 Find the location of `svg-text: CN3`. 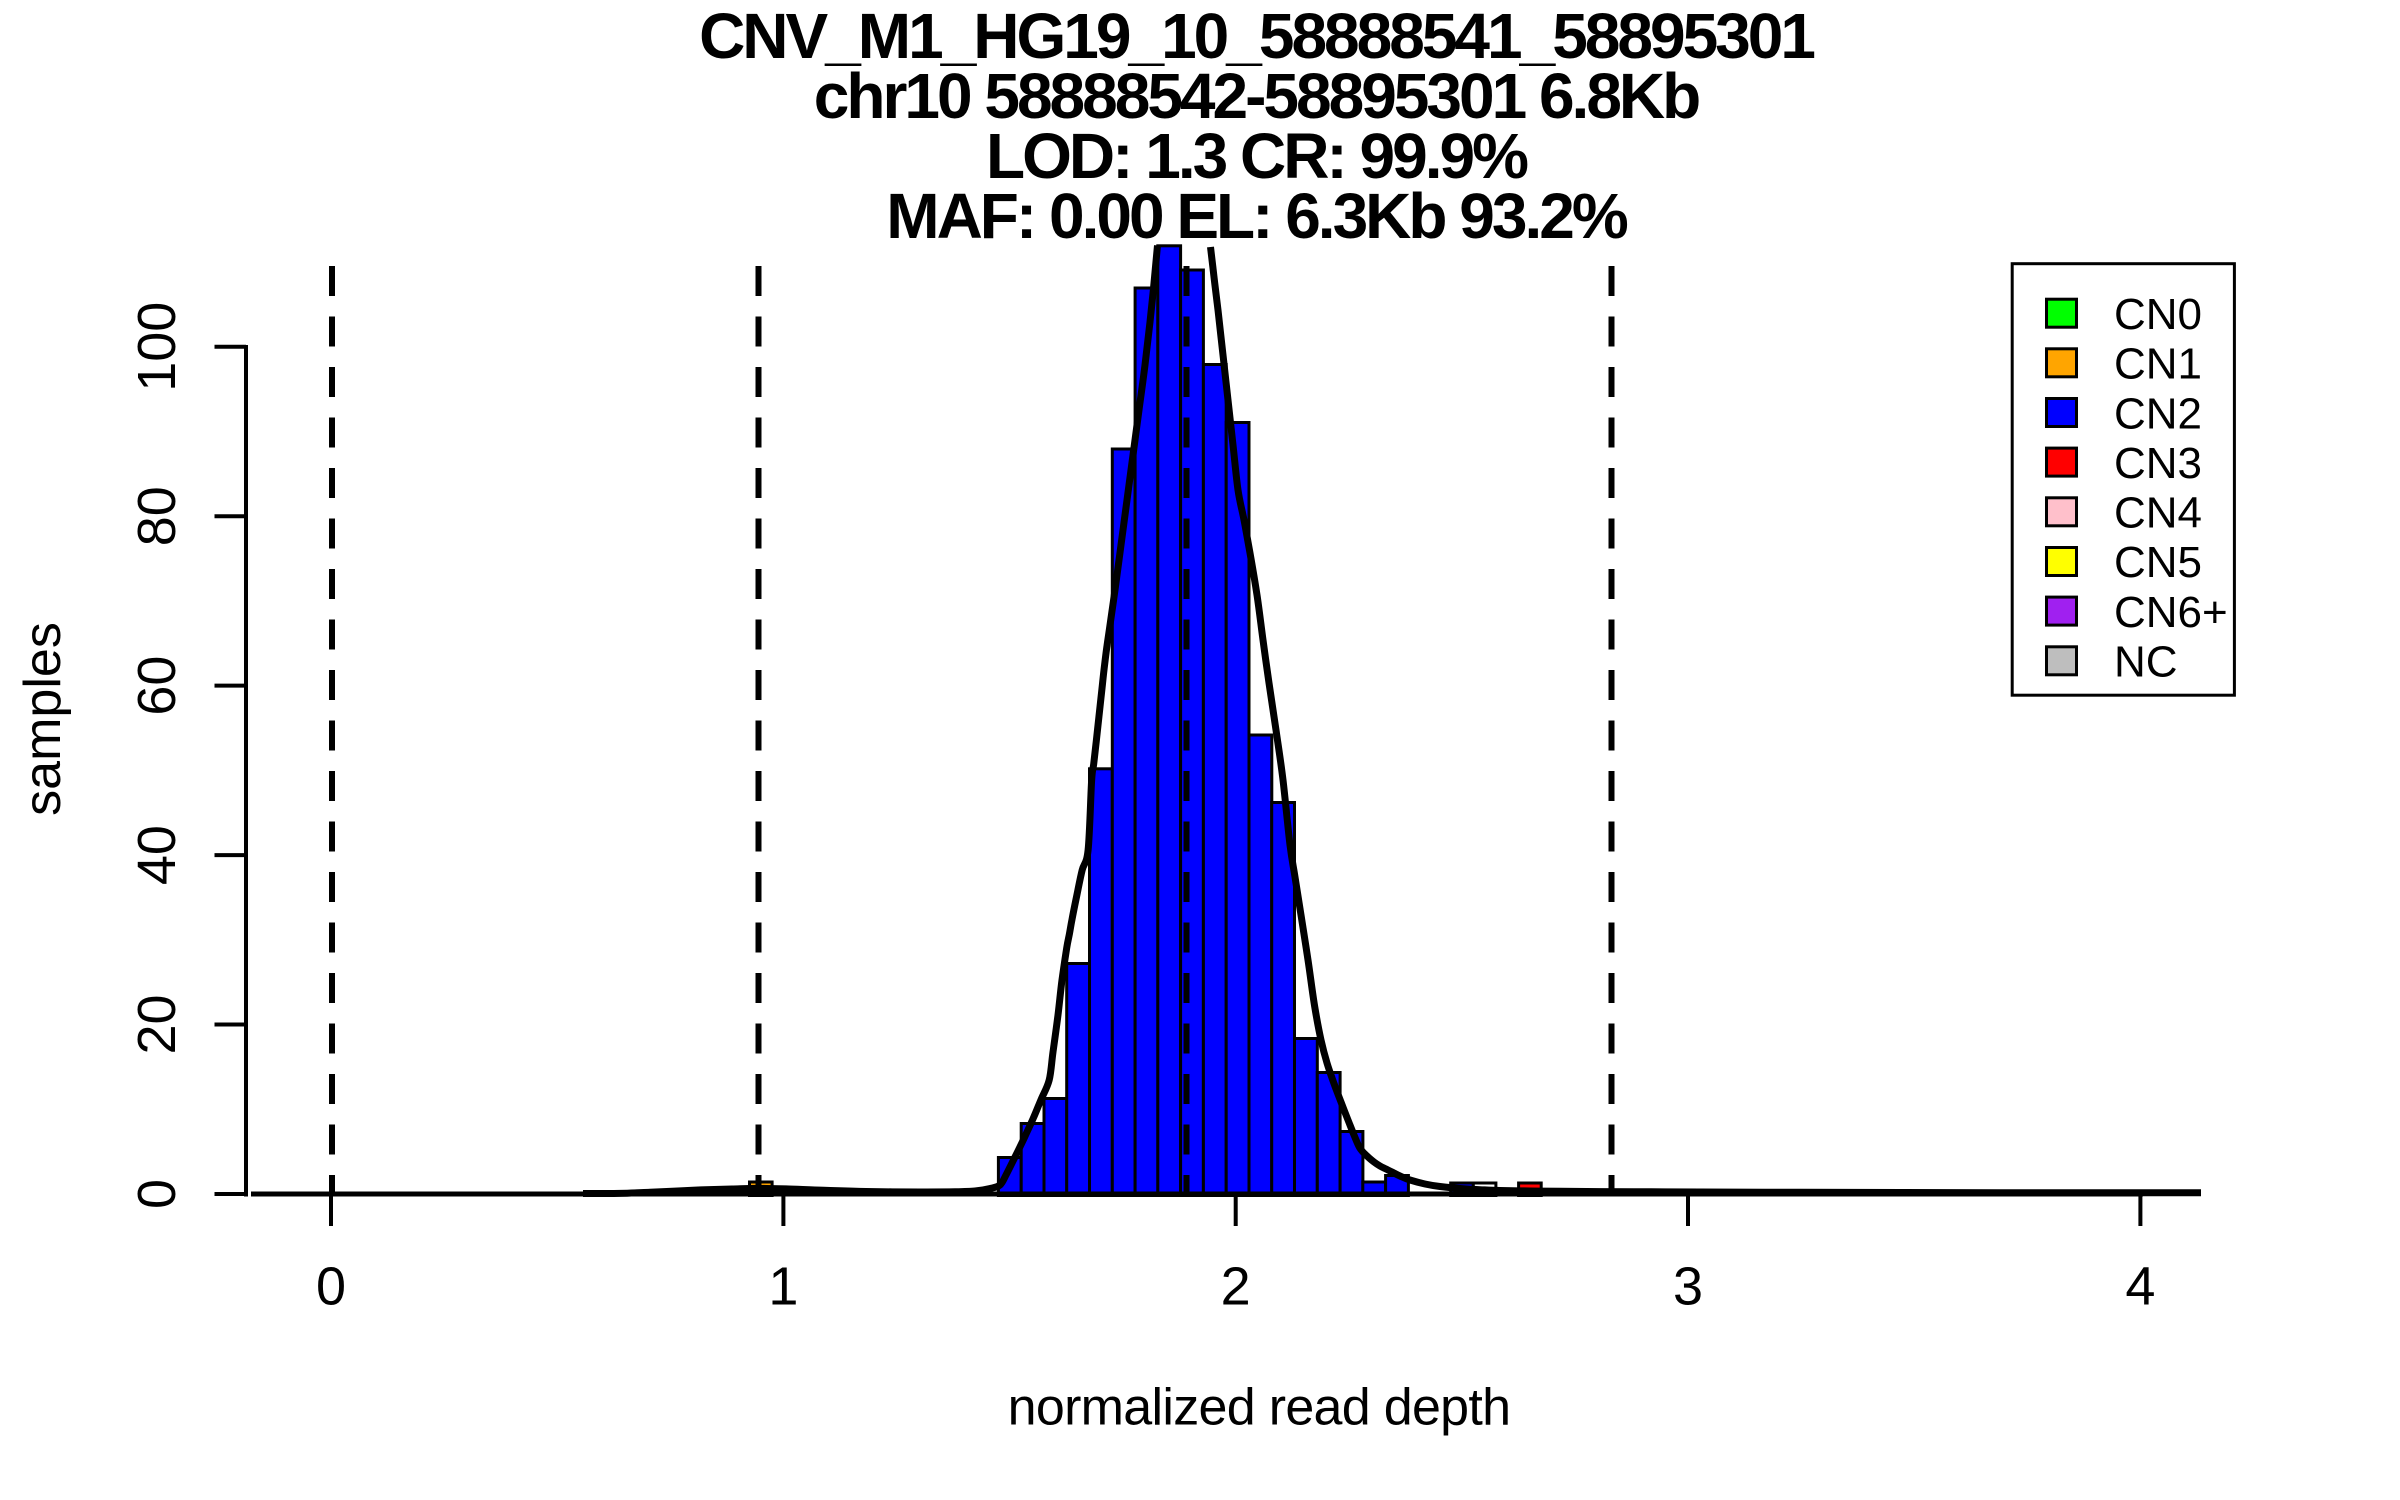

svg-text: CN3 is located at coordinates (2158, 463).